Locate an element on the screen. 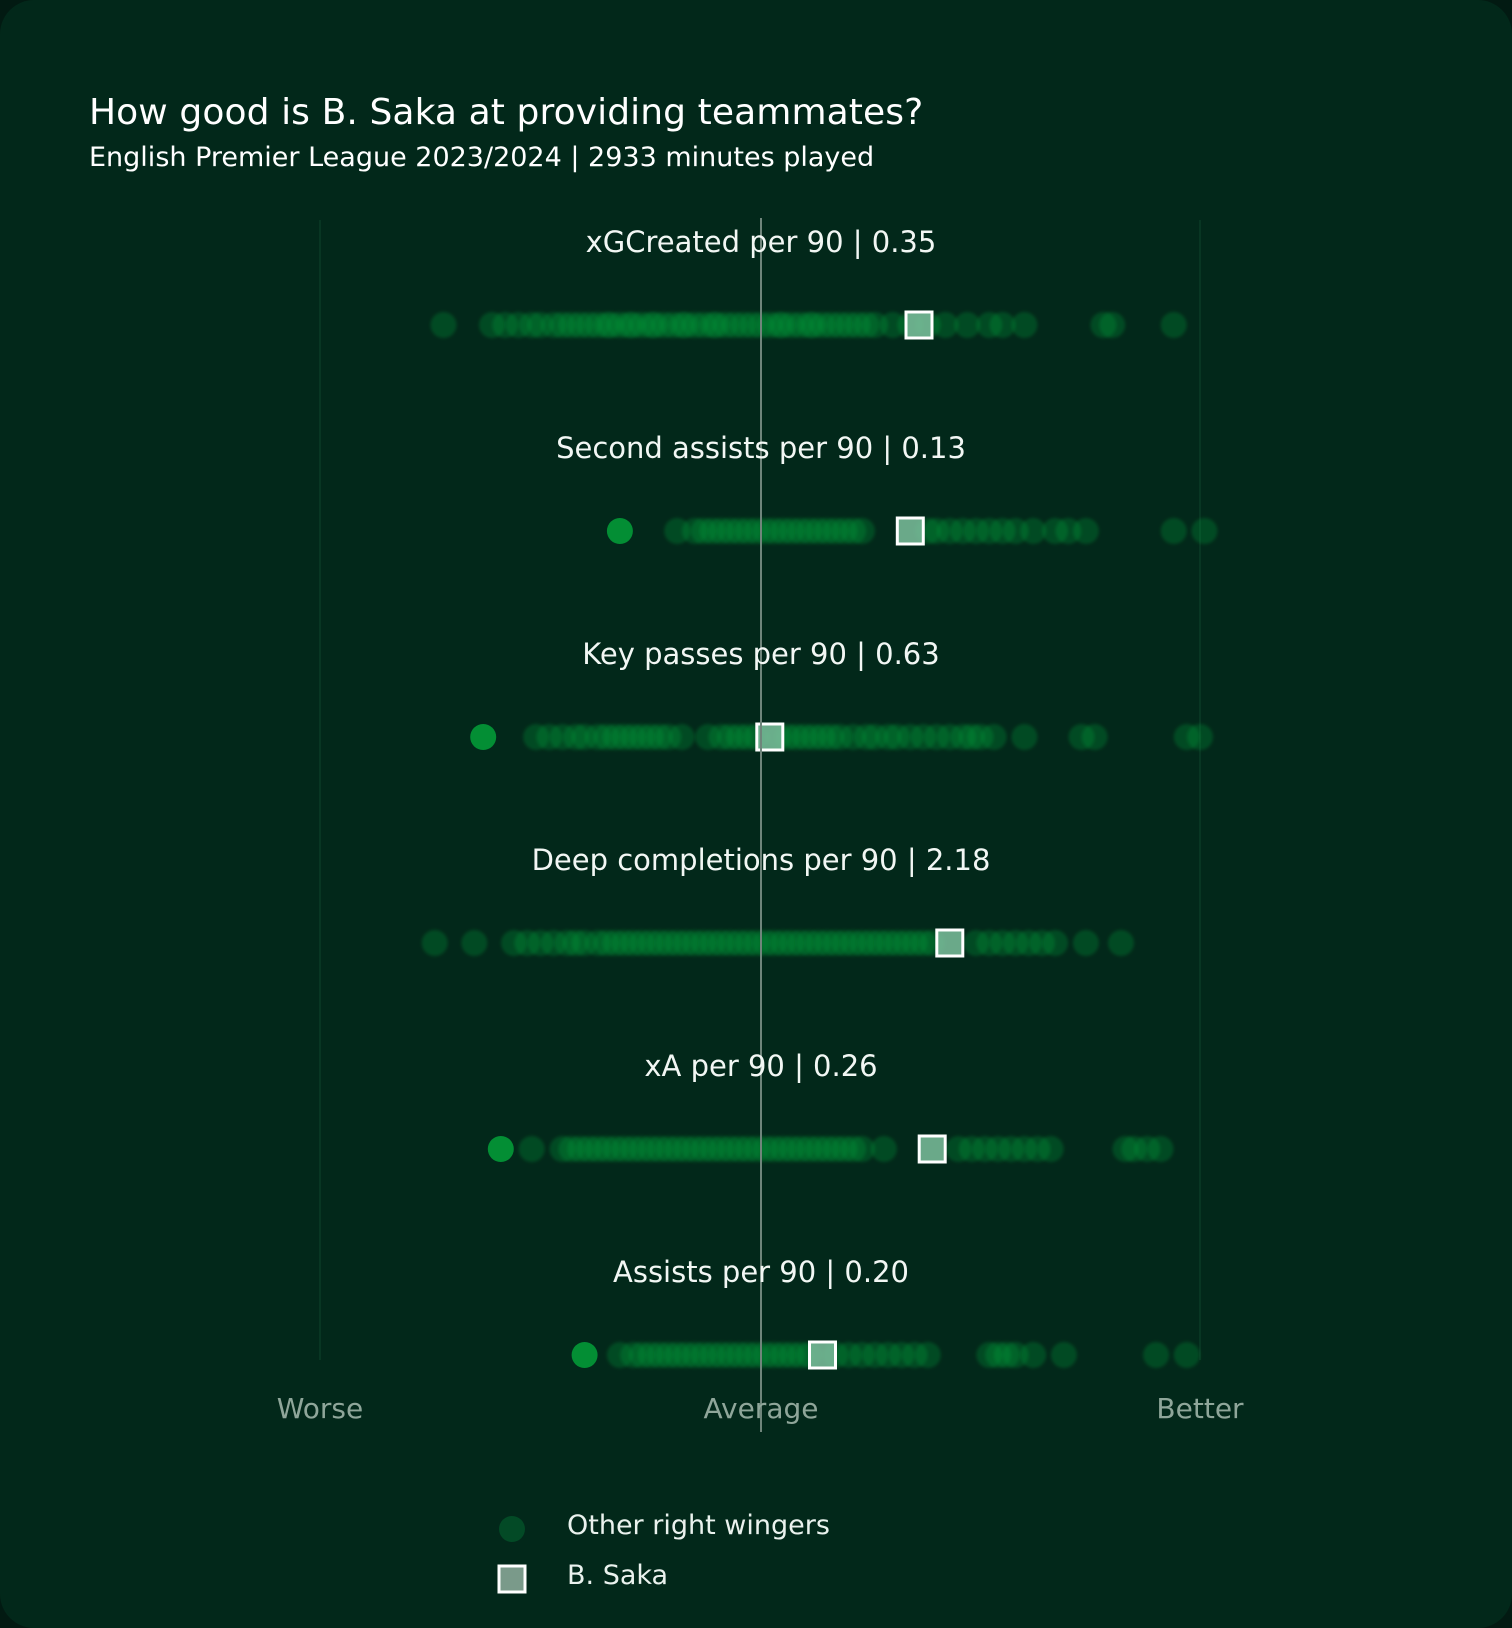  legend-square-icon is located at coordinates (512, 1579).